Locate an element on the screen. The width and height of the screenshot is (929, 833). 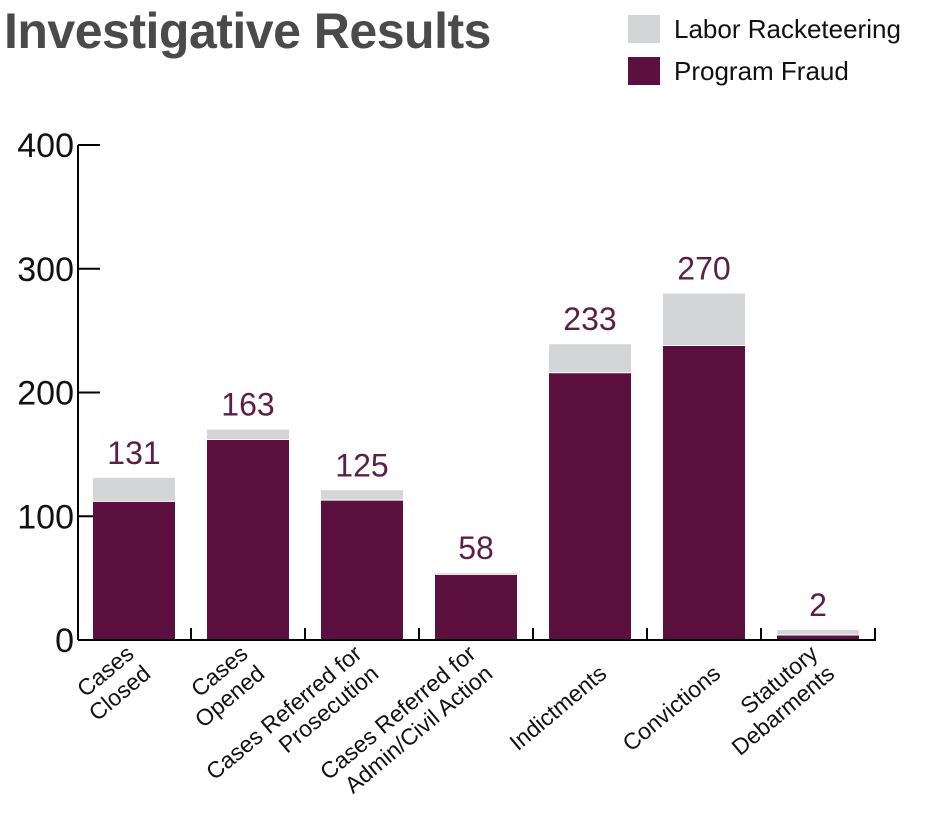
x-category-label-4: Indictments is located at coordinates (557, 708).